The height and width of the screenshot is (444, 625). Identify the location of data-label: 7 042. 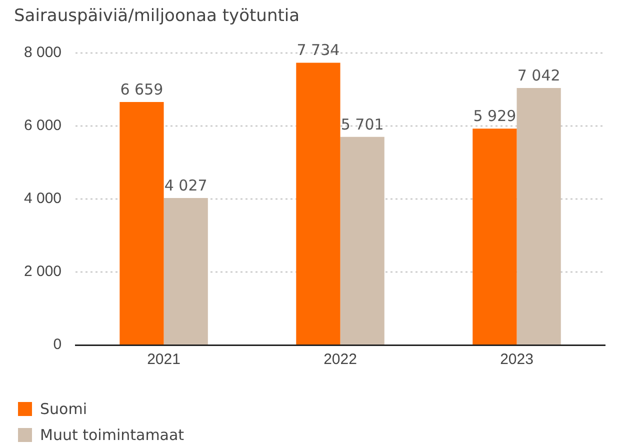
(538, 75).